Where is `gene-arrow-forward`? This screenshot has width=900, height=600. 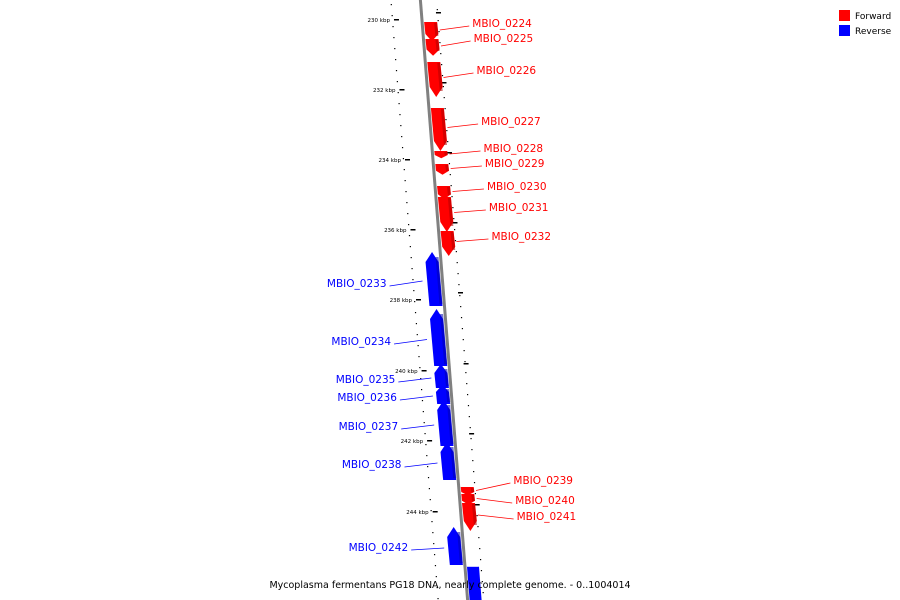 gene-arrow-forward is located at coordinates (441, 155).